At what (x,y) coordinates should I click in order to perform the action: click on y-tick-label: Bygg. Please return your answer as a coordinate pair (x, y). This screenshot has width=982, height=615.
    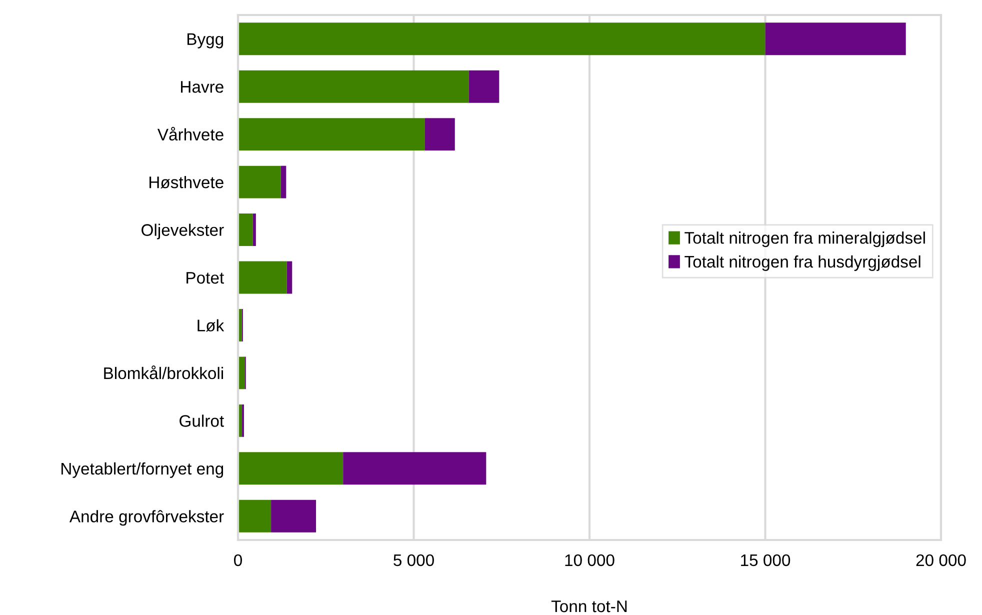
    Looking at the image, I should click on (205, 40).